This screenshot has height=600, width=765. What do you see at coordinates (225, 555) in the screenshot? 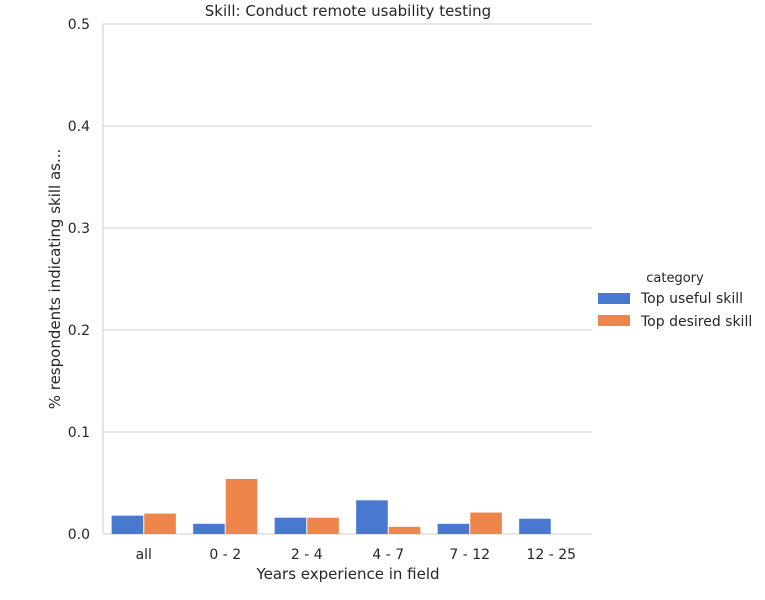
I see `x-tick-label: 0 - 2` at bounding box center [225, 555].